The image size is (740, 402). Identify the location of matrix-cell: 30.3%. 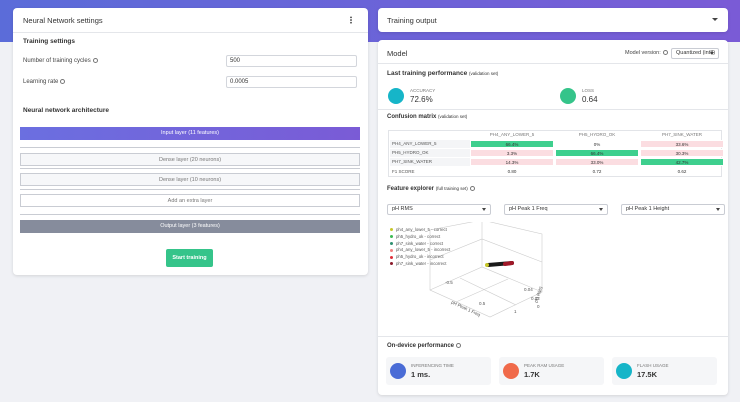
(682, 153).